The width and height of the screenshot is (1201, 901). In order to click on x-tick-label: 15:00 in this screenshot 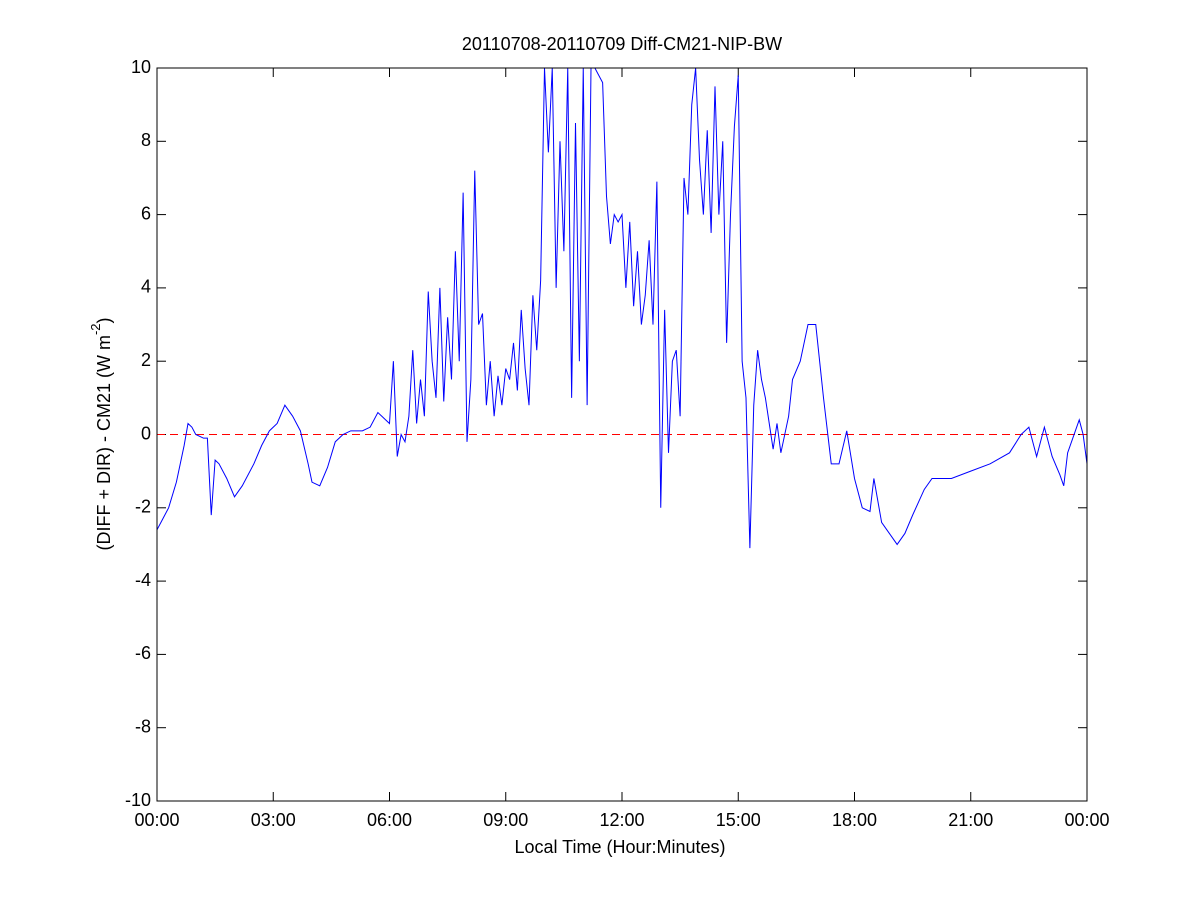, I will do `click(738, 820)`.